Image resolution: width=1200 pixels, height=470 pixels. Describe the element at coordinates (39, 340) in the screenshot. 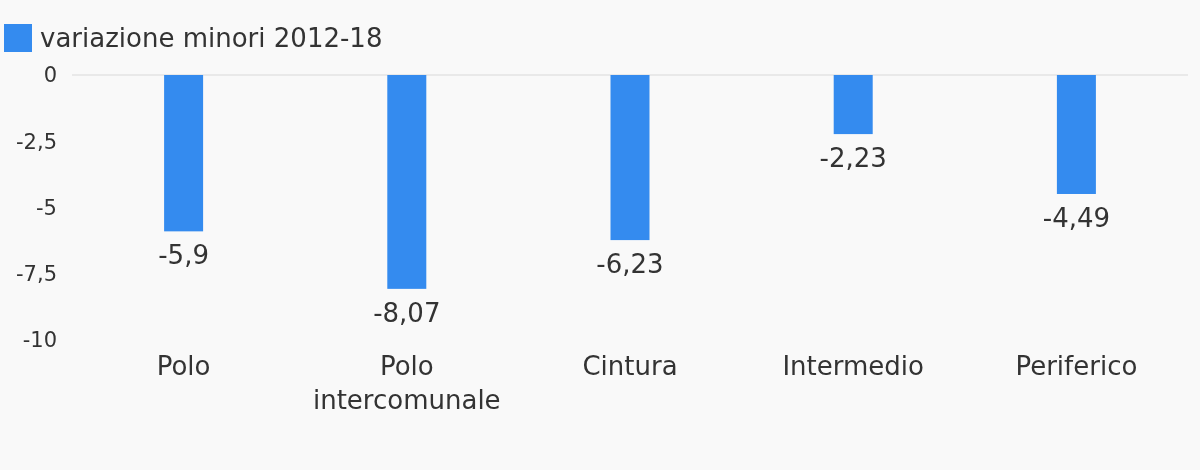

I see `y-tick-label: -10` at that location.